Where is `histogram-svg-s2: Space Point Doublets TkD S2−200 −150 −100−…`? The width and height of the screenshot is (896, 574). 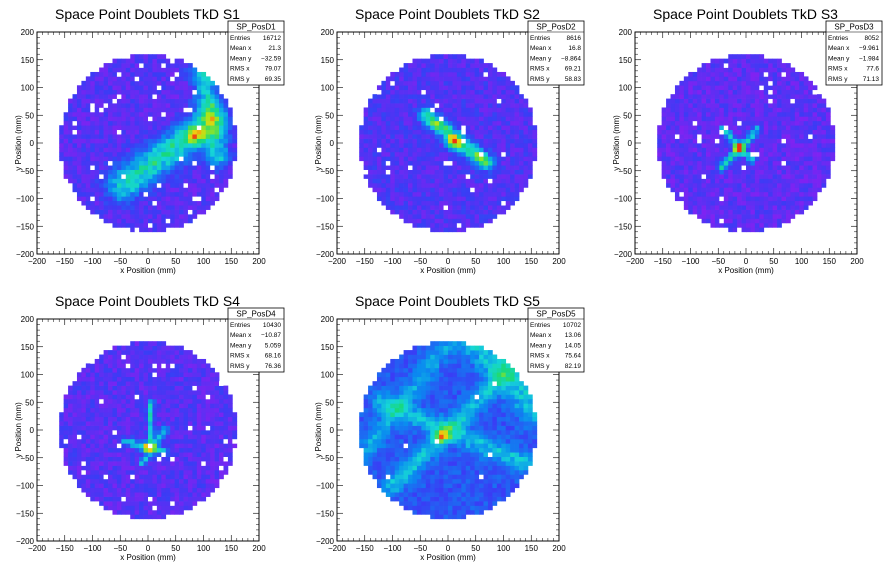 histogram-svg-s2: Space Point Doublets TkD S2−200 −150 −100−… is located at coordinates (449, 140).